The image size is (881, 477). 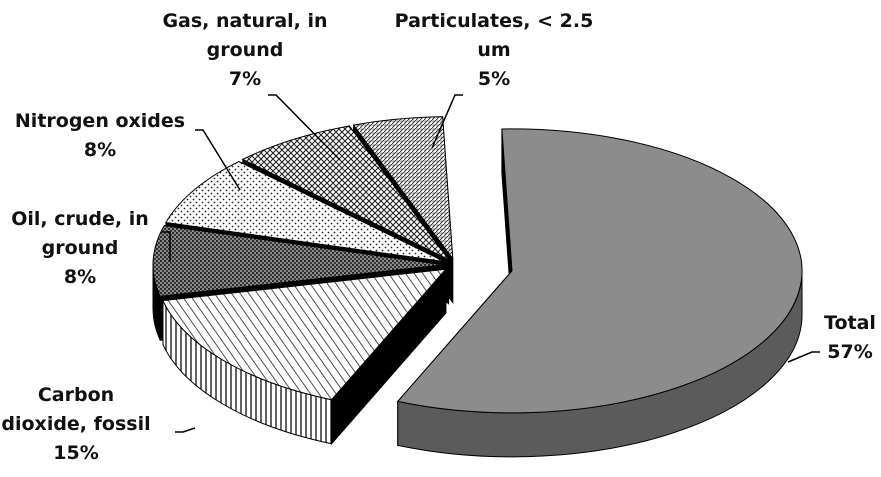 I want to click on data-label-gas-natural-in-ground: Gas, natural, in ground 7%, so click(x=244, y=50).